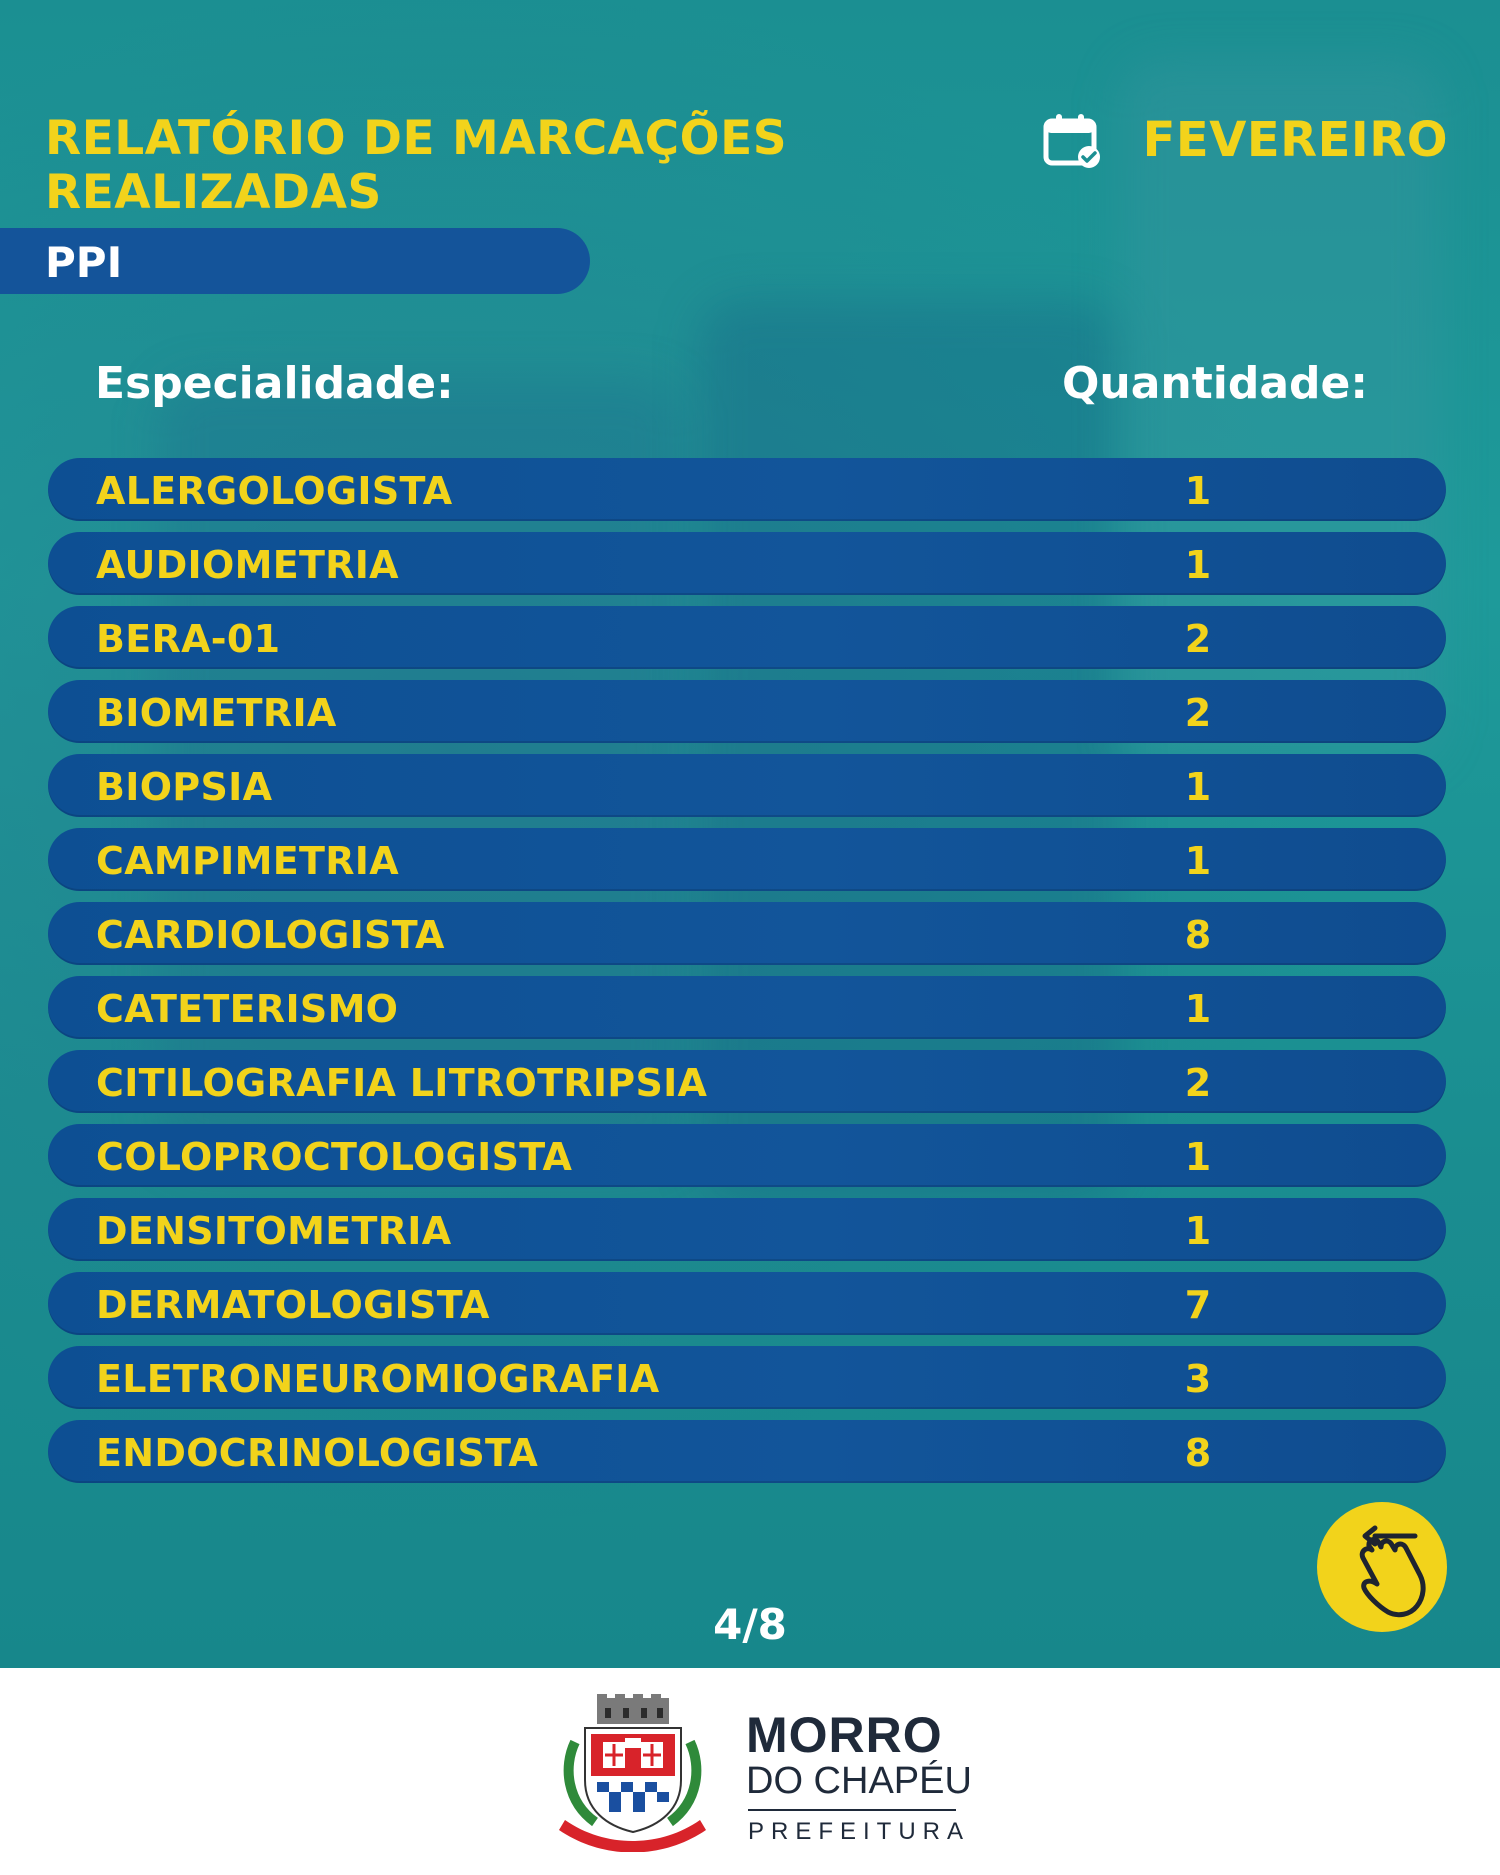  What do you see at coordinates (747, 1377) in the screenshot?
I see `table-row: ELETRONEUROMIOGRAFIA 3` at bounding box center [747, 1377].